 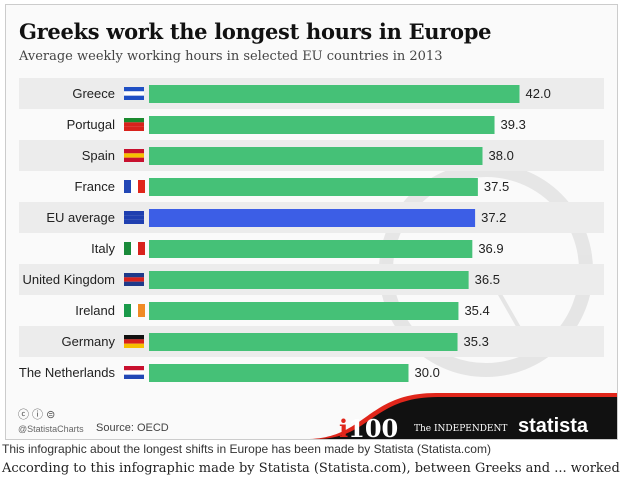 I want to click on bar-germany, so click(x=303, y=342).